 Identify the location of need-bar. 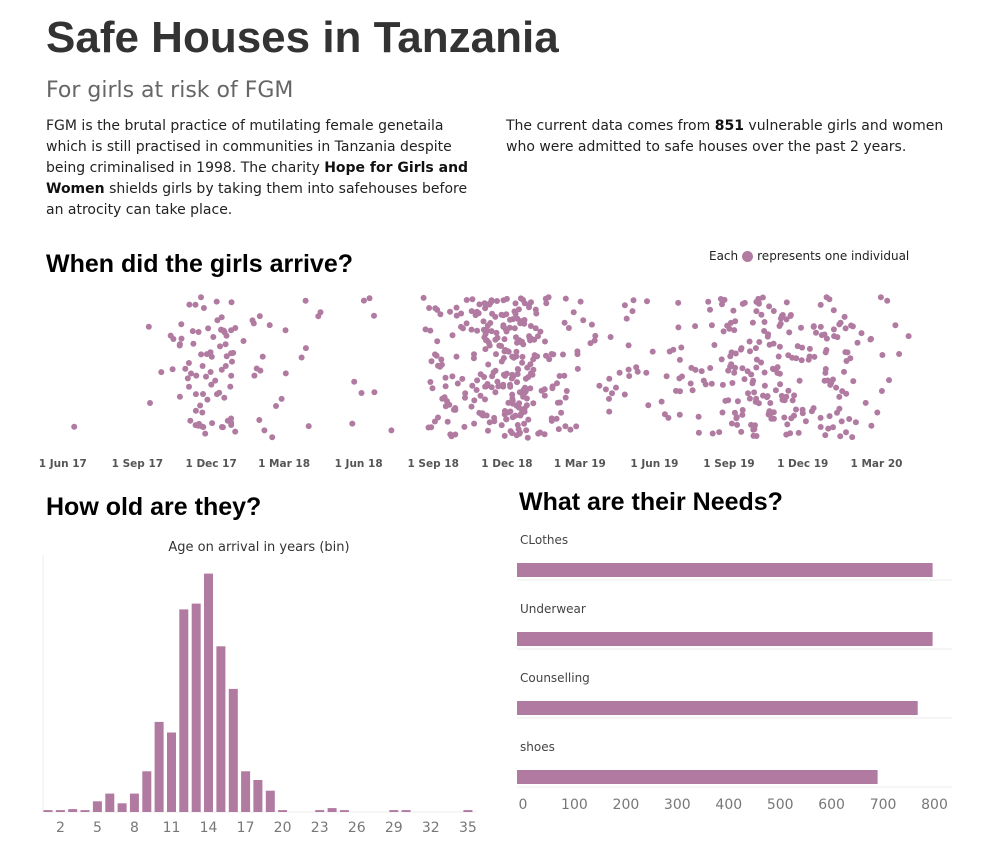
(725, 639).